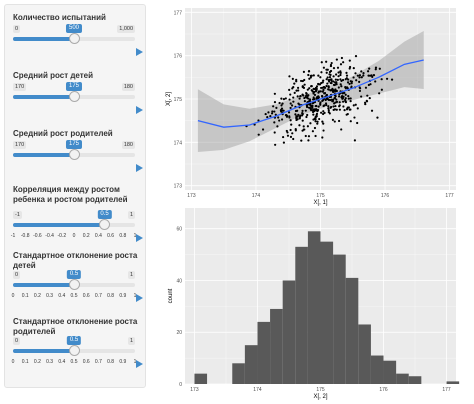 This screenshot has width=474, height=404. What do you see at coordinates (25, 362) in the screenshot?
I see `slider-tick-label: 0.1` at bounding box center [25, 362].